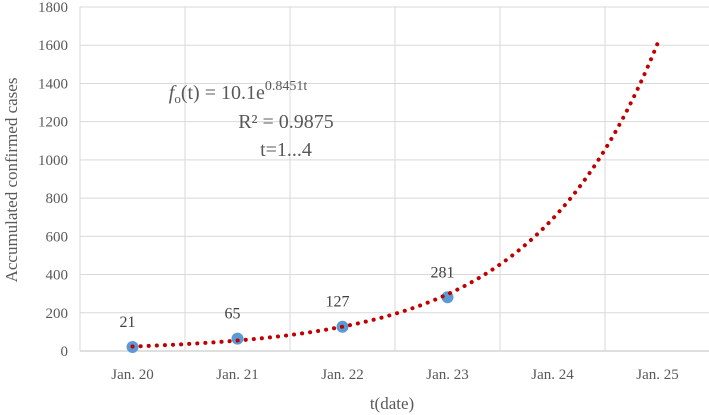  What do you see at coordinates (53, 180) in the screenshot?
I see `y-axis-ticks: 0 200 400 600 800 1000 1200 1400 1600 1800` at bounding box center [53, 180].